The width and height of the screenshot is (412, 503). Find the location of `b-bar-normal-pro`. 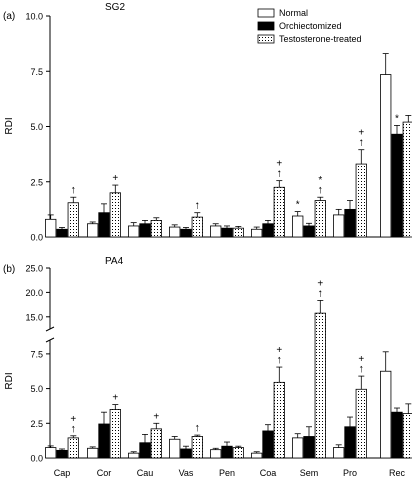

b-bar-normal-pro is located at coordinates (339, 453).